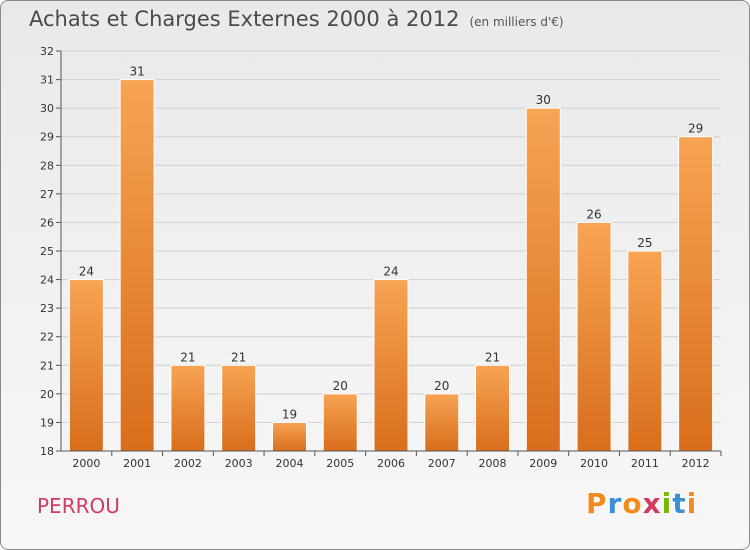 This screenshot has height=550, width=750. I want to click on y-tick-labels: 18 19 20 21 22 23 24 25 26 27 28 29 30 31 32, so click(47, 251).